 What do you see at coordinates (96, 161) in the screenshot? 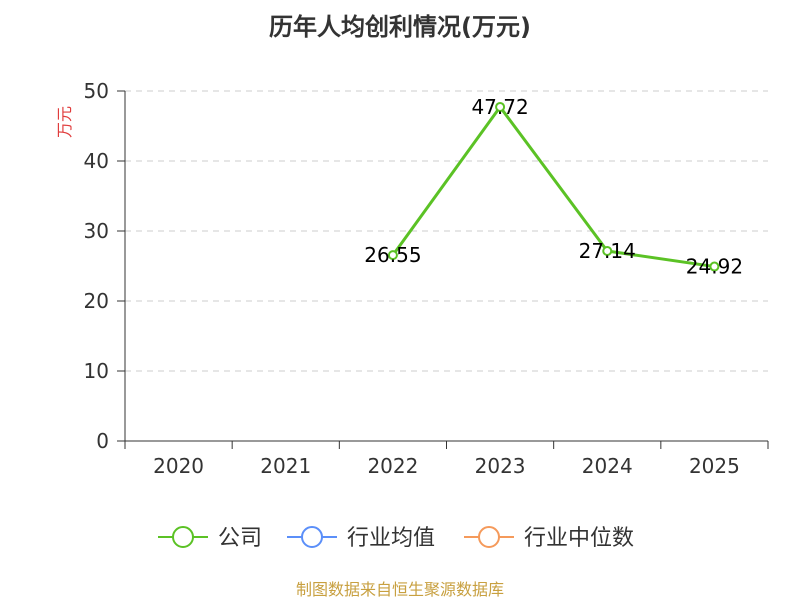
I see `y-tick-label: 40` at bounding box center [96, 161].